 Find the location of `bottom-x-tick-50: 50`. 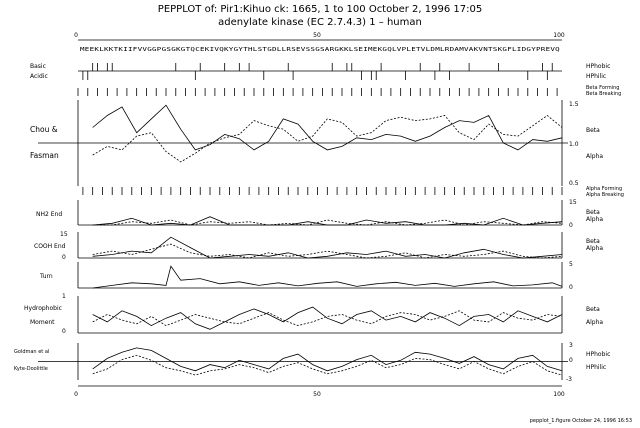

bottom-x-tick-50: 50 is located at coordinates (317, 394).